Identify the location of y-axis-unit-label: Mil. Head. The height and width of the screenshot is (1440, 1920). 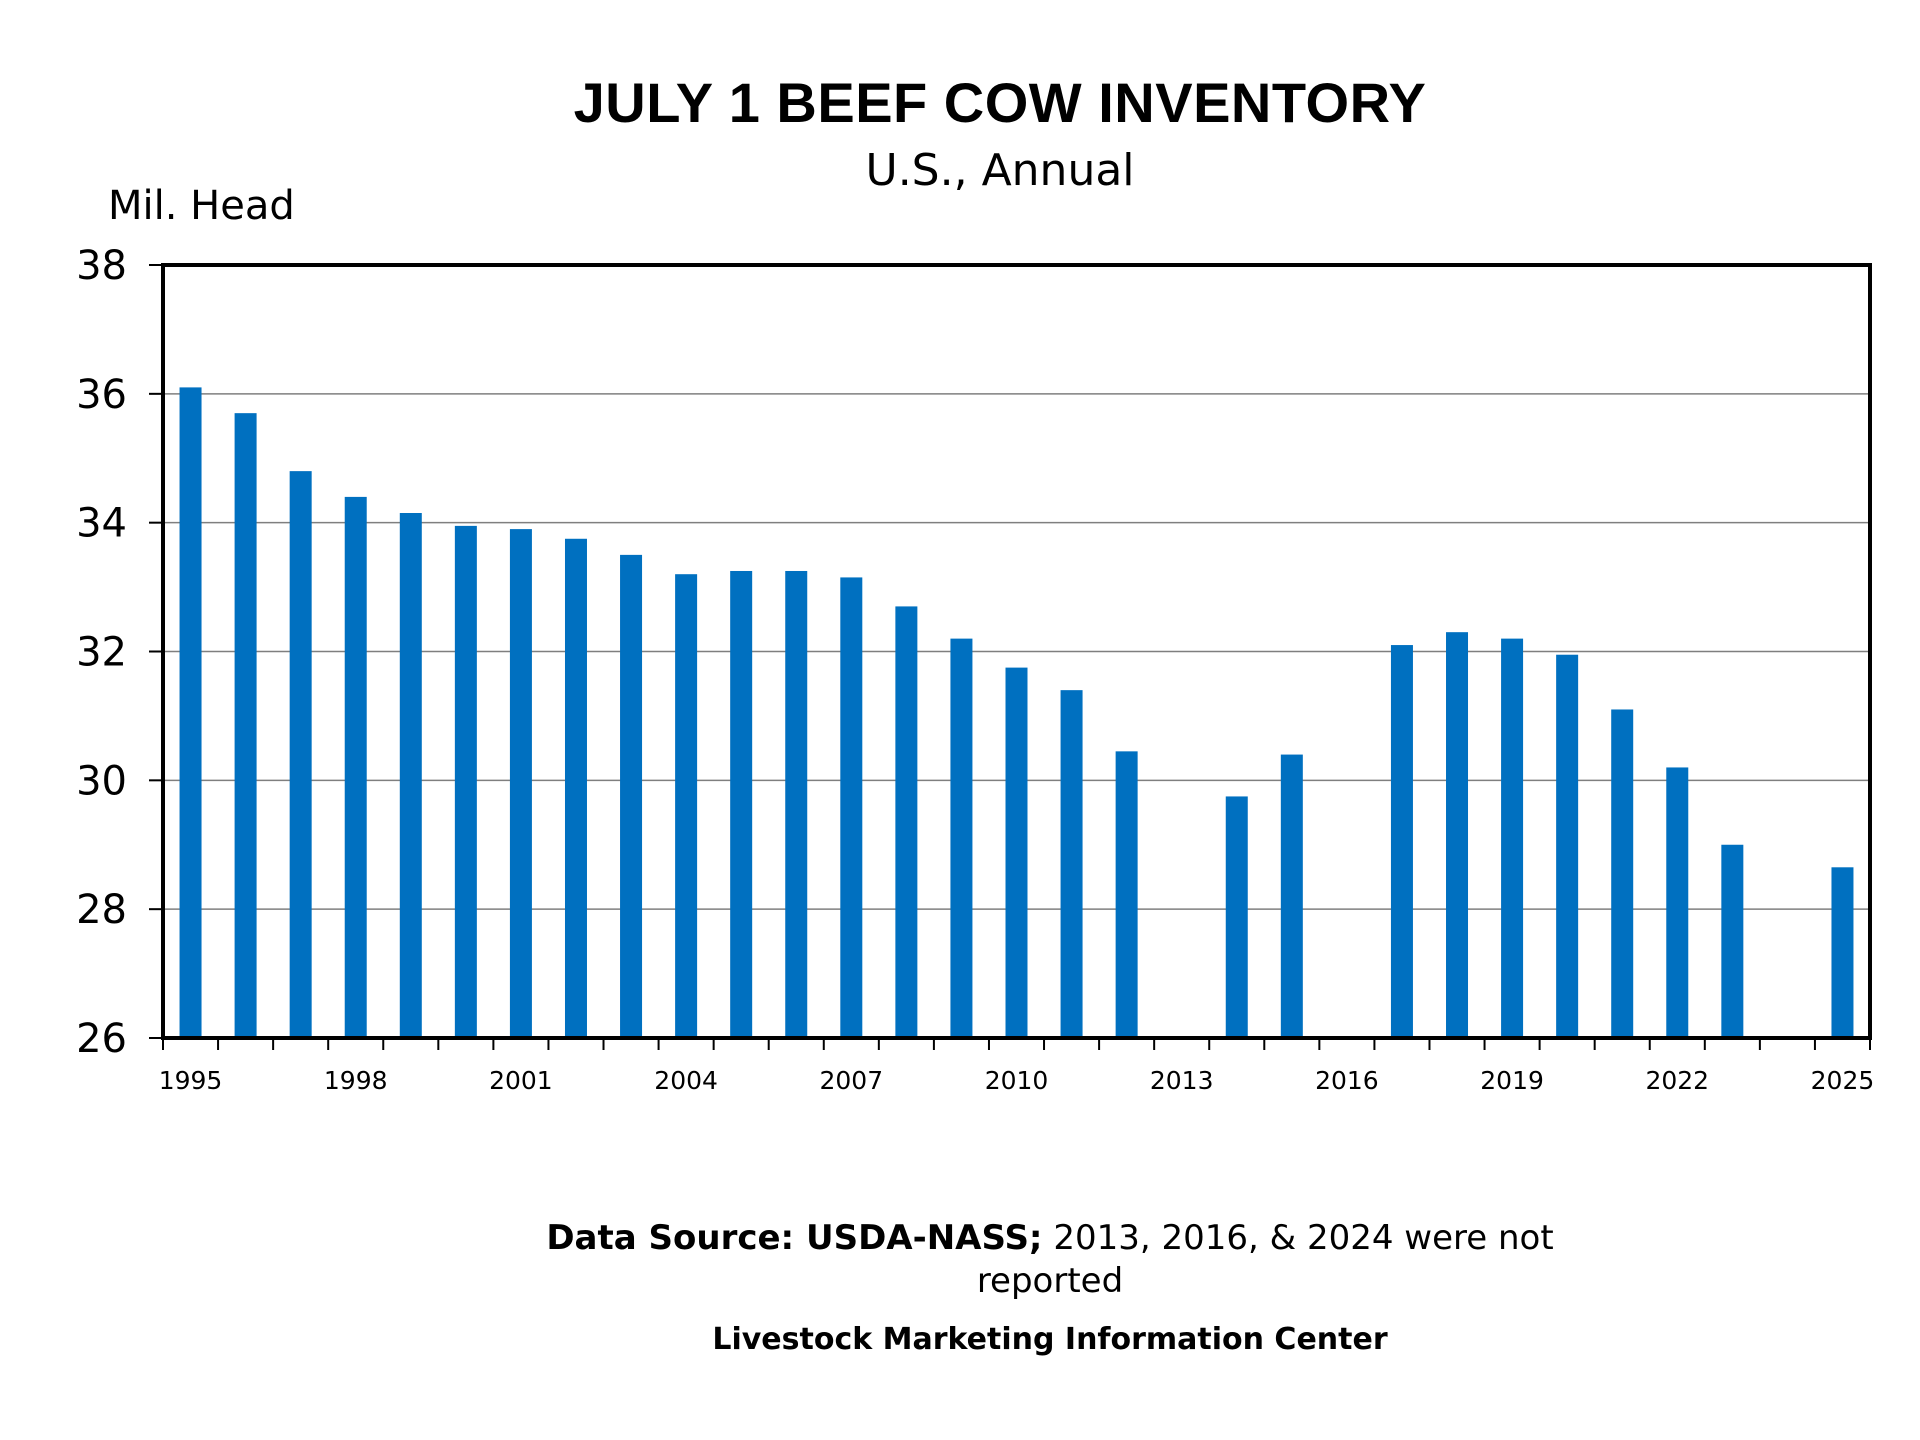
(201, 206).